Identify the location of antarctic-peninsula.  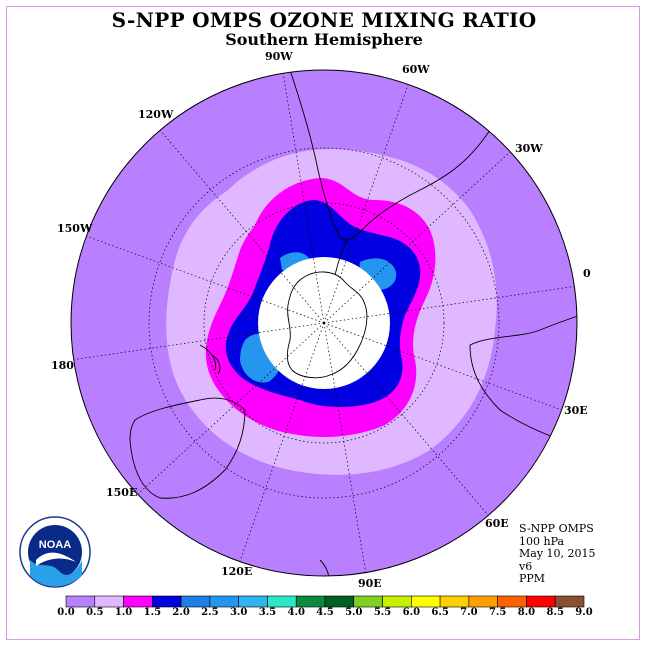
(341, 256).